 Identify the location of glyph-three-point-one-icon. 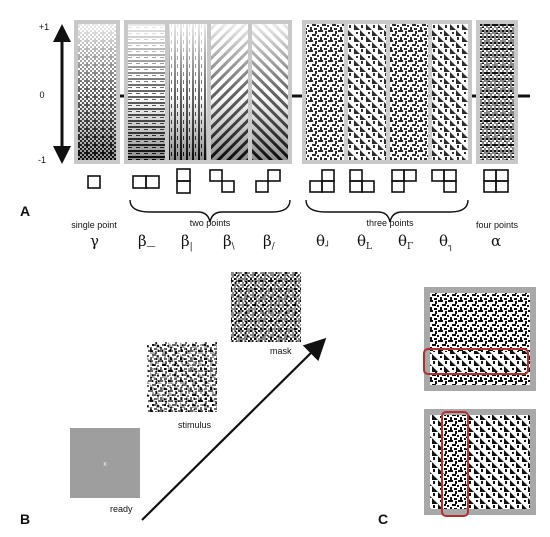
(322, 181).